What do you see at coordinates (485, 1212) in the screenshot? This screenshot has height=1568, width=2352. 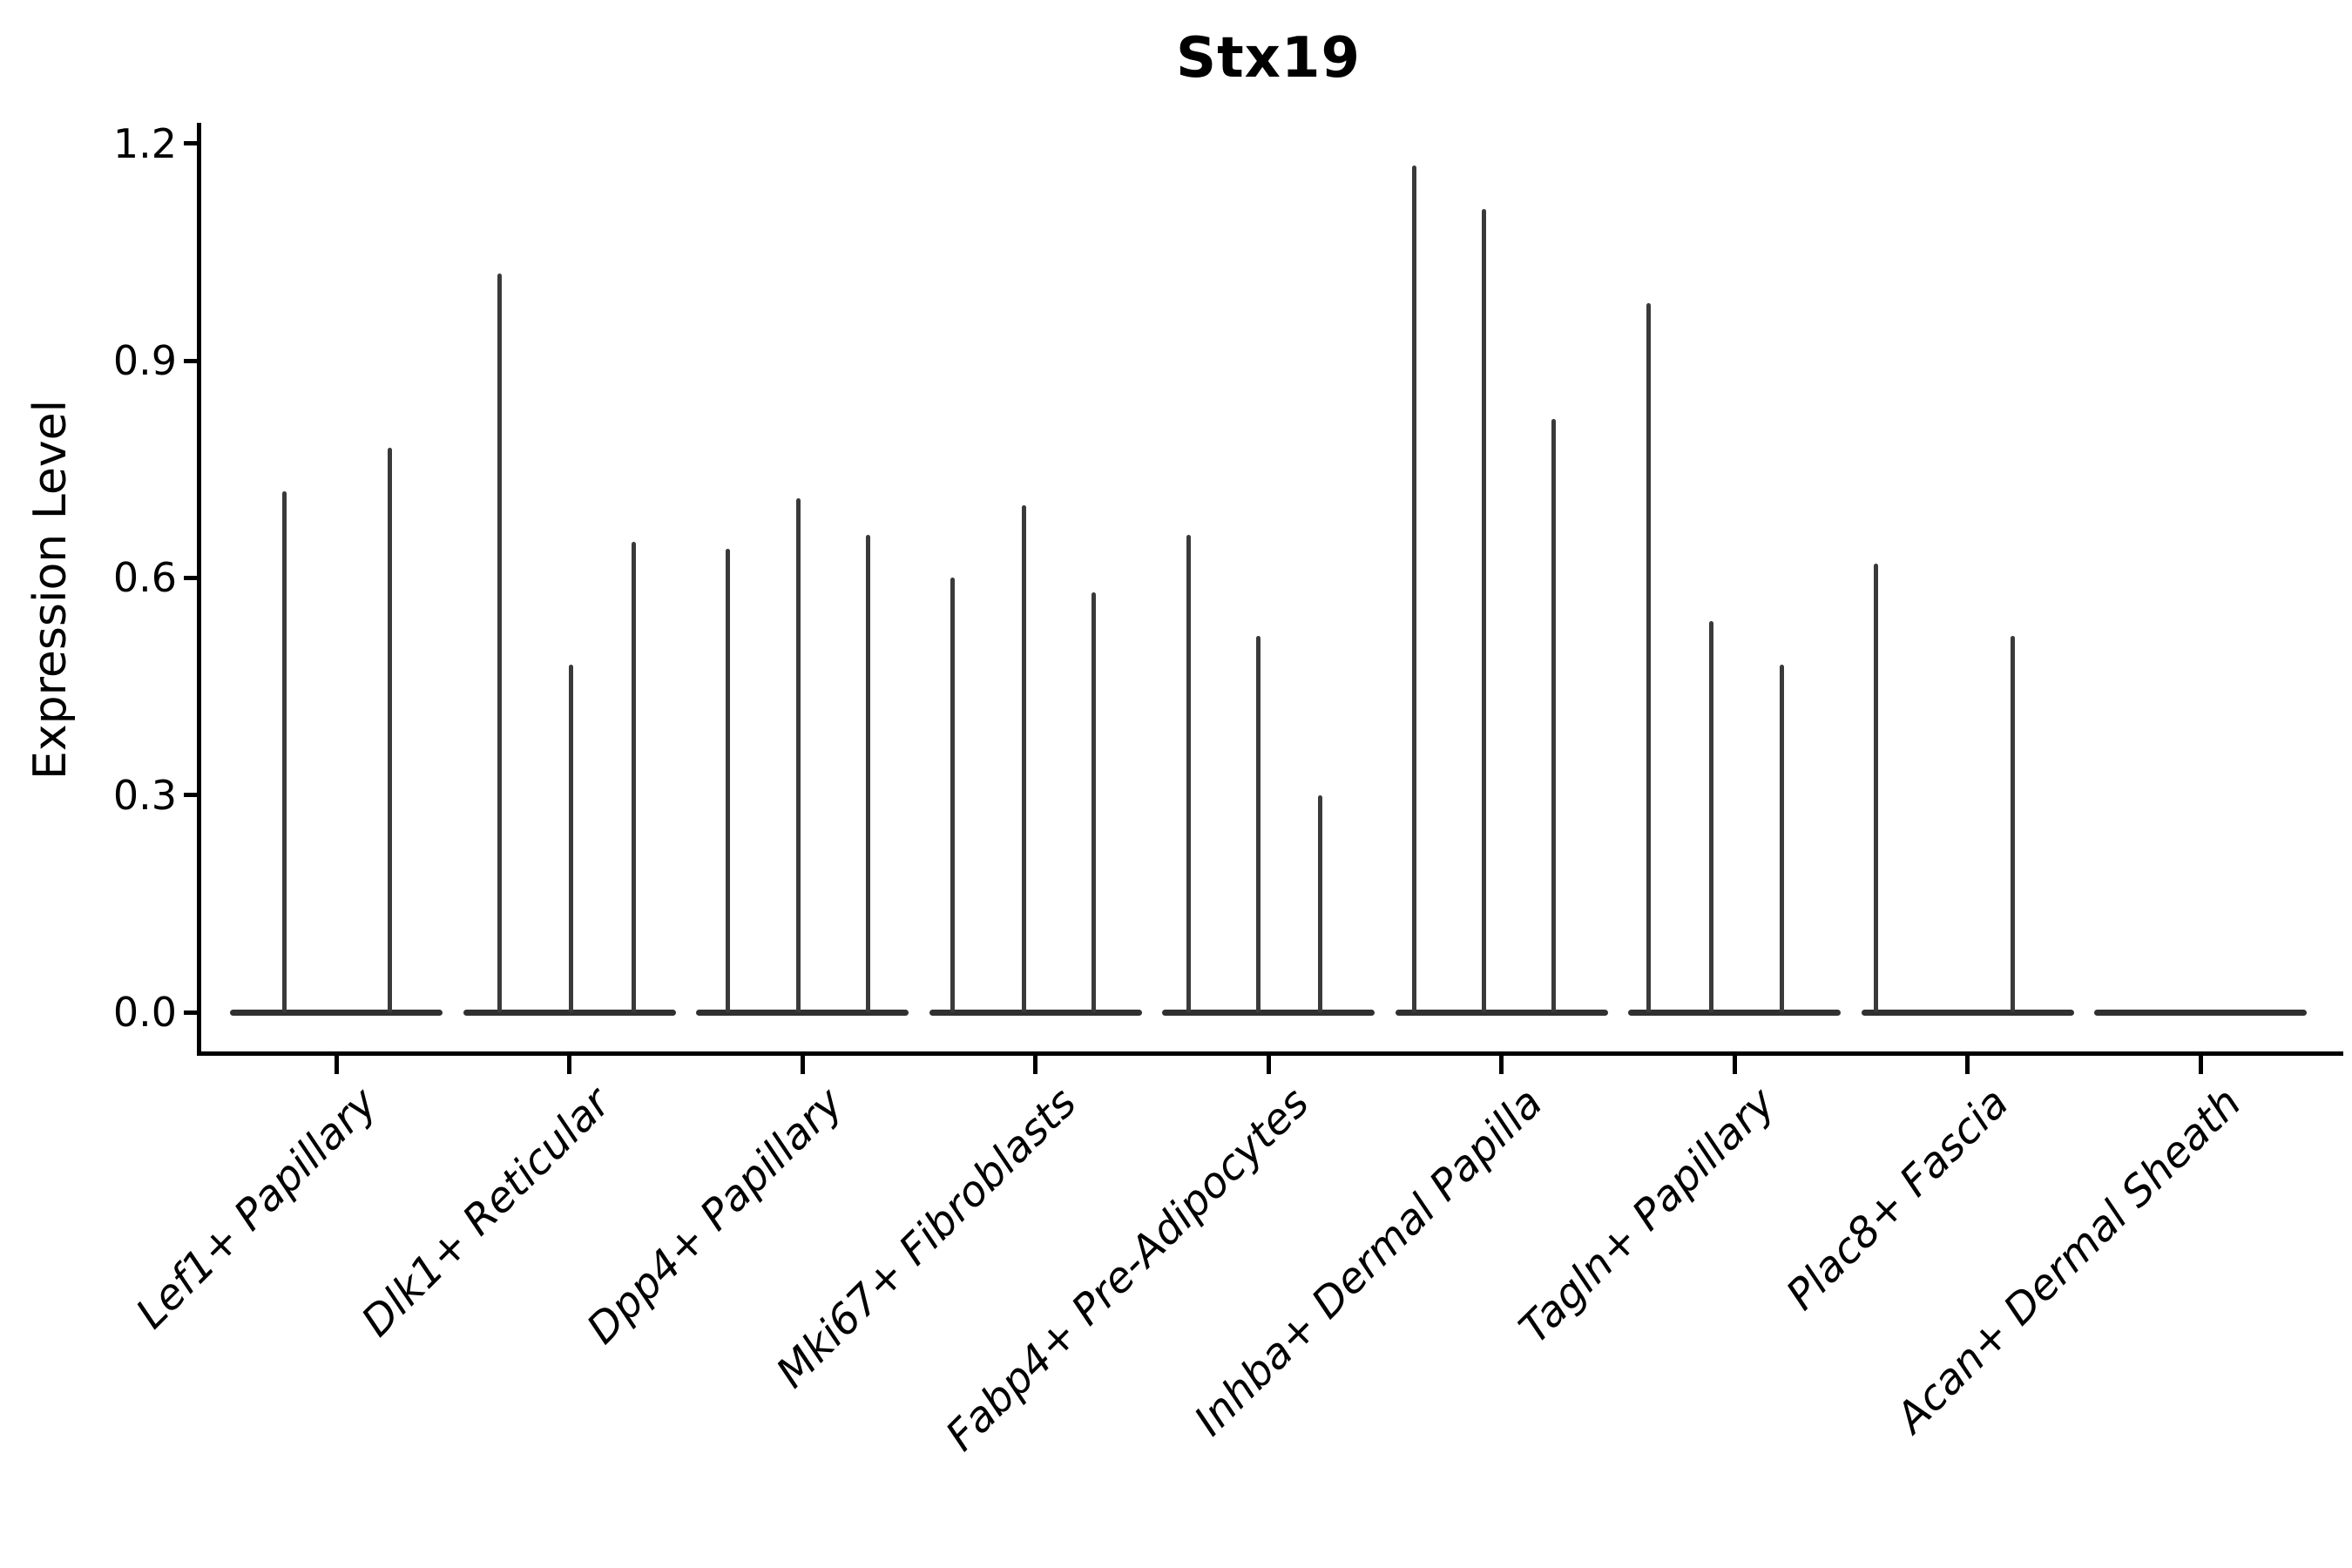 I see `x-tick-label: Dlk1+ Reticular` at bounding box center [485, 1212].